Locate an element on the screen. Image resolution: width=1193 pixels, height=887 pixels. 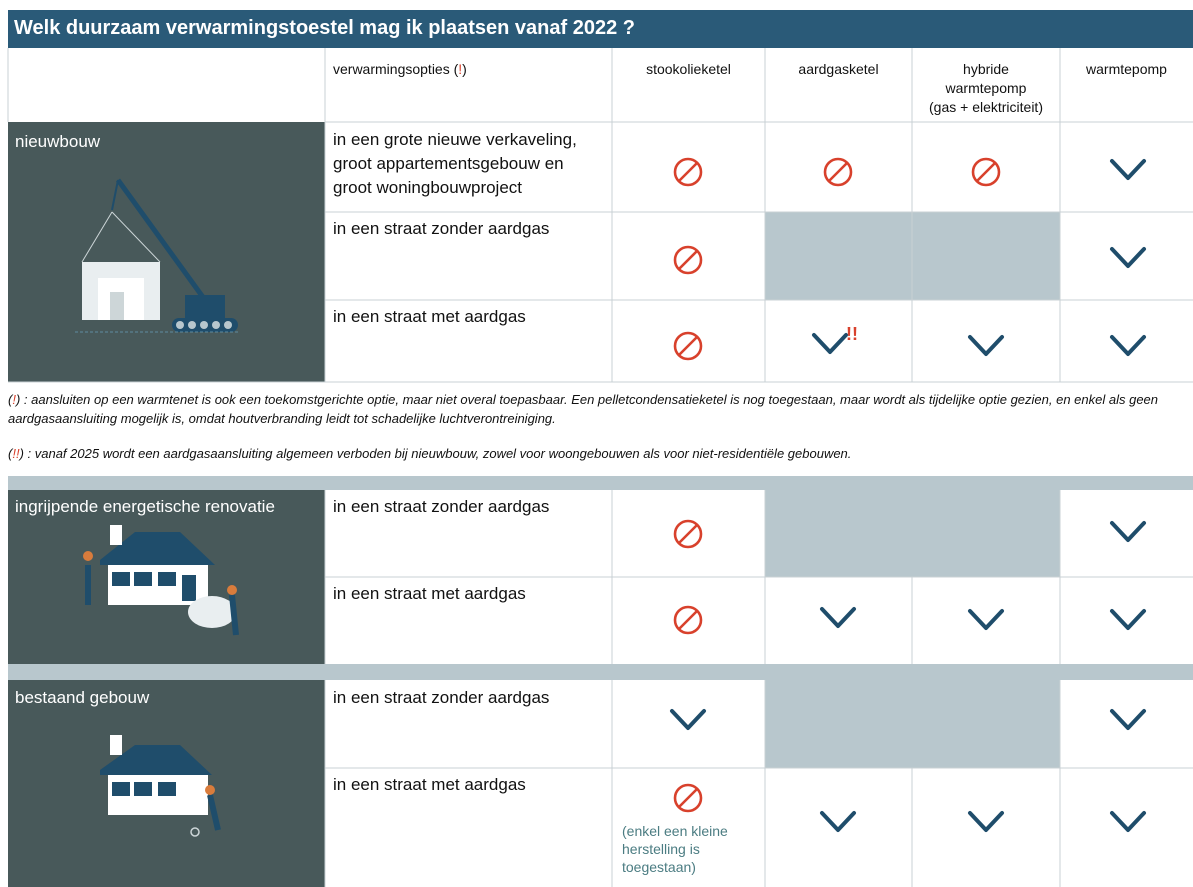
section-label: ingrijpende energetische renovatie is located at coordinates (145, 506).